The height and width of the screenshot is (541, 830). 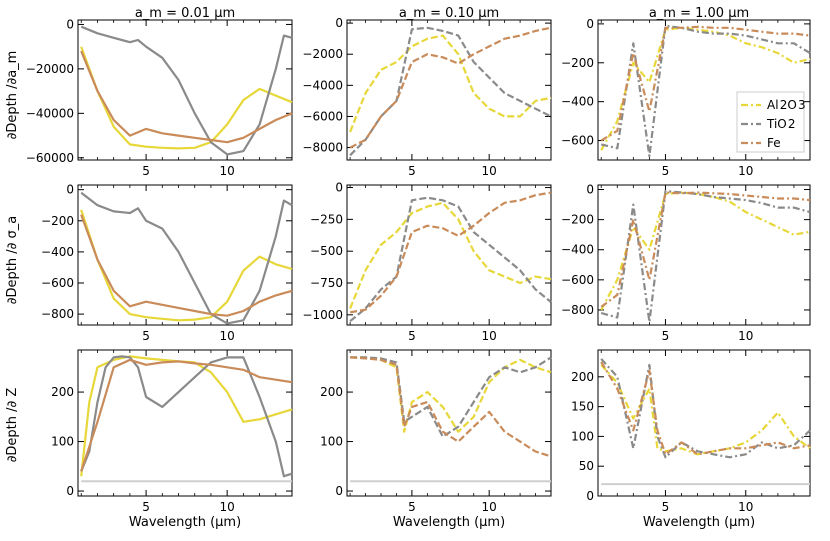 What do you see at coordinates (577, 141) in the screenshot?
I see `panel-r1c3-ytick-label: −600` at bounding box center [577, 141].